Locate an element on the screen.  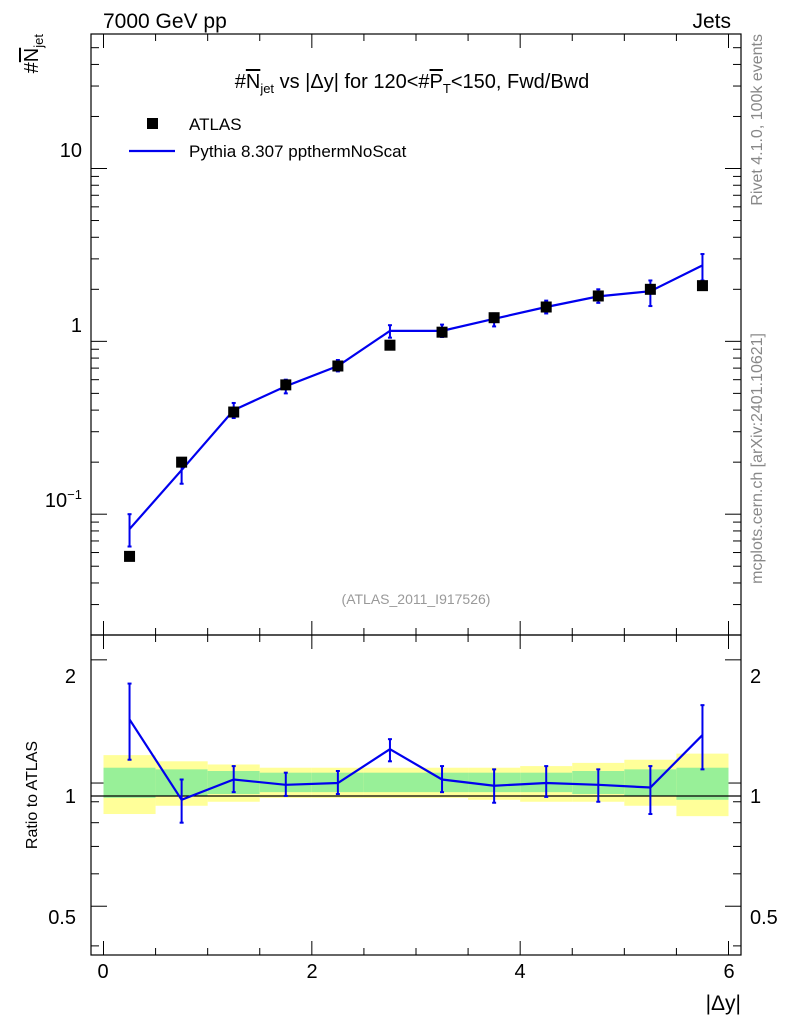
x-tick-label-4: 4 is located at coordinates (519, 972).